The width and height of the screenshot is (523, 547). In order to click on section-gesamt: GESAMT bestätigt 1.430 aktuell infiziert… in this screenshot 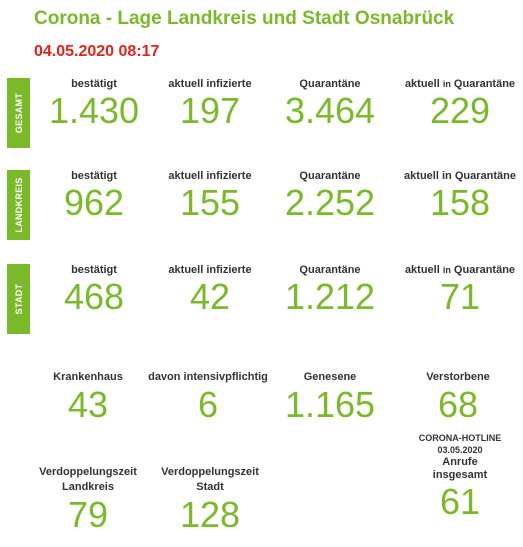, I will do `click(261, 118)`.